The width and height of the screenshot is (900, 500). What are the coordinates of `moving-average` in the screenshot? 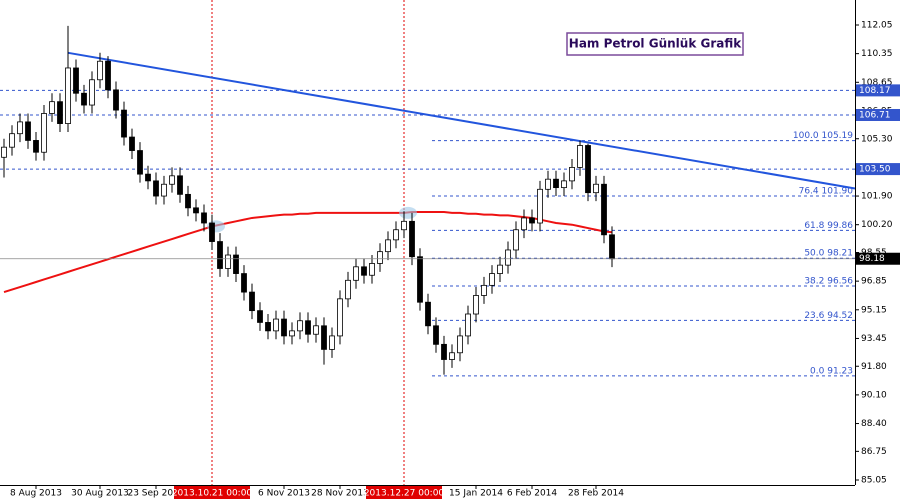 It's located at (308, 252).